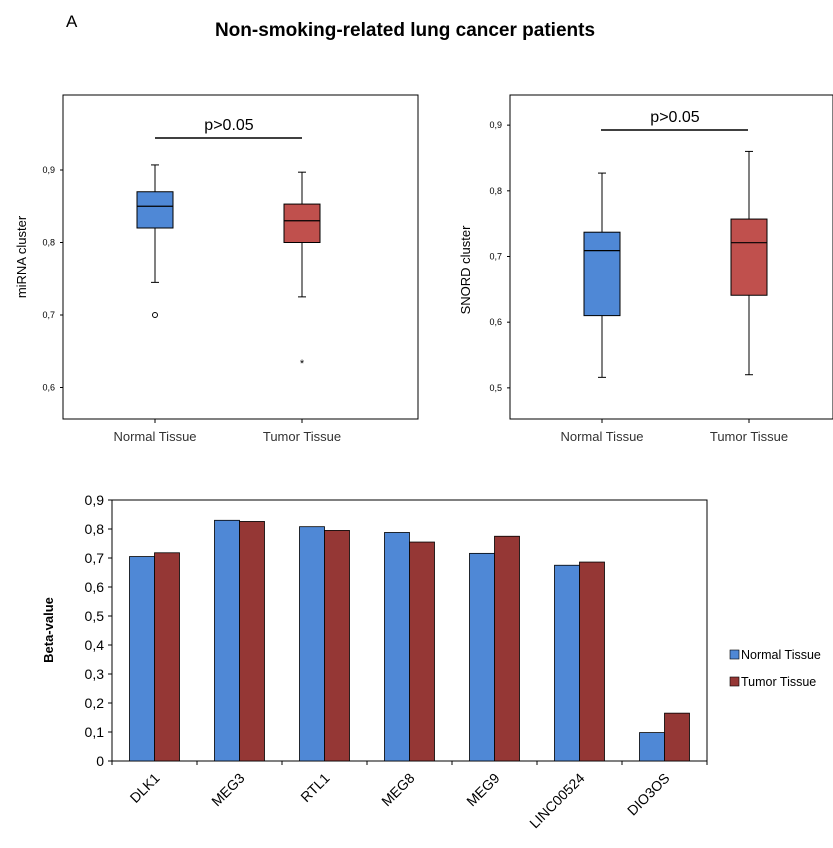  I want to click on legend-label-normal: Normal Tissue, so click(781, 655).